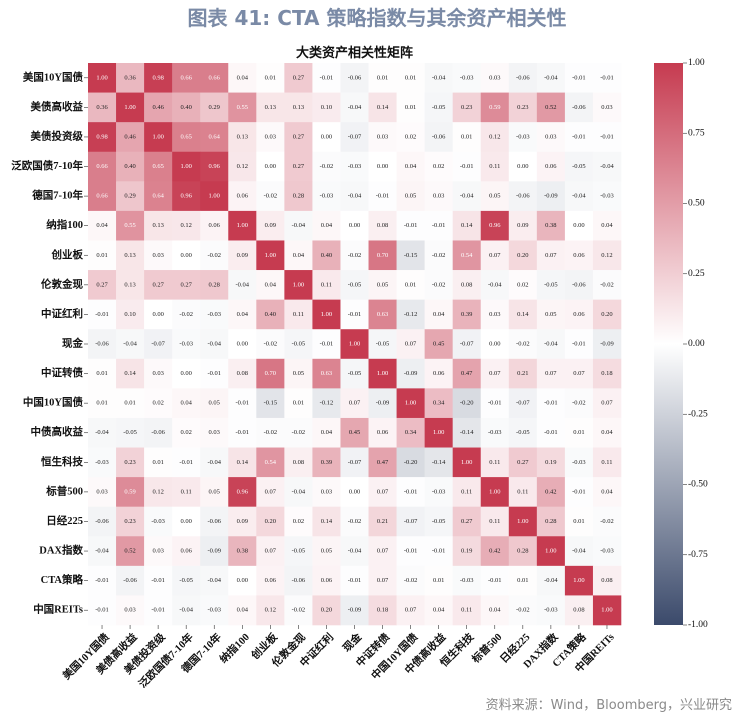 The height and width of the screenshot is (719, 754). What do you see at coordinates (383, 403) in the screenshot?
I see `cell-value-label: -0.09` at bounding box center [383, 403].